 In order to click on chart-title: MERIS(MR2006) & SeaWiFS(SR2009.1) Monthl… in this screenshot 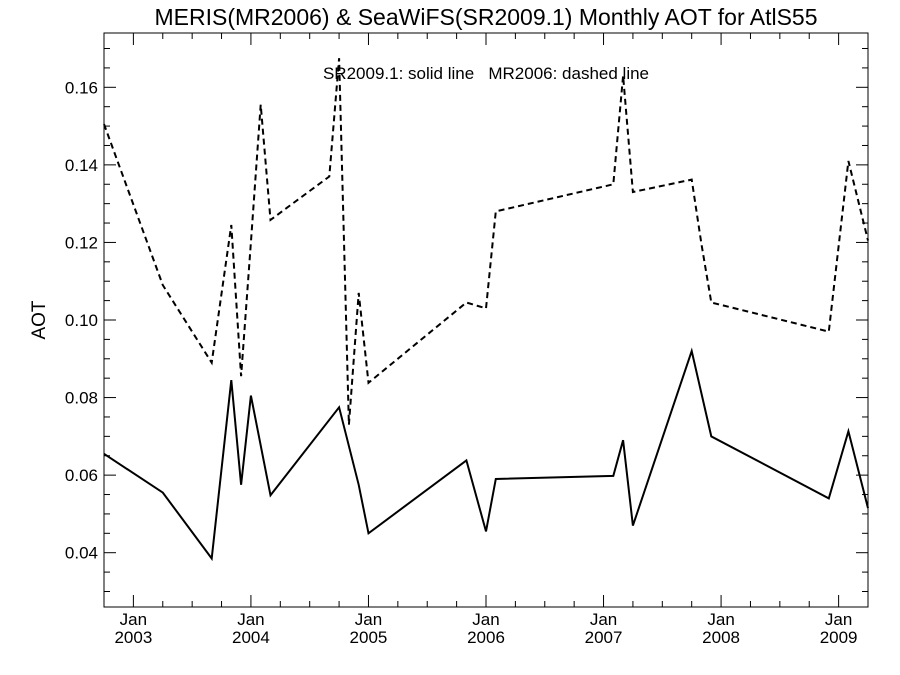, I will do `click(486, 17)`.